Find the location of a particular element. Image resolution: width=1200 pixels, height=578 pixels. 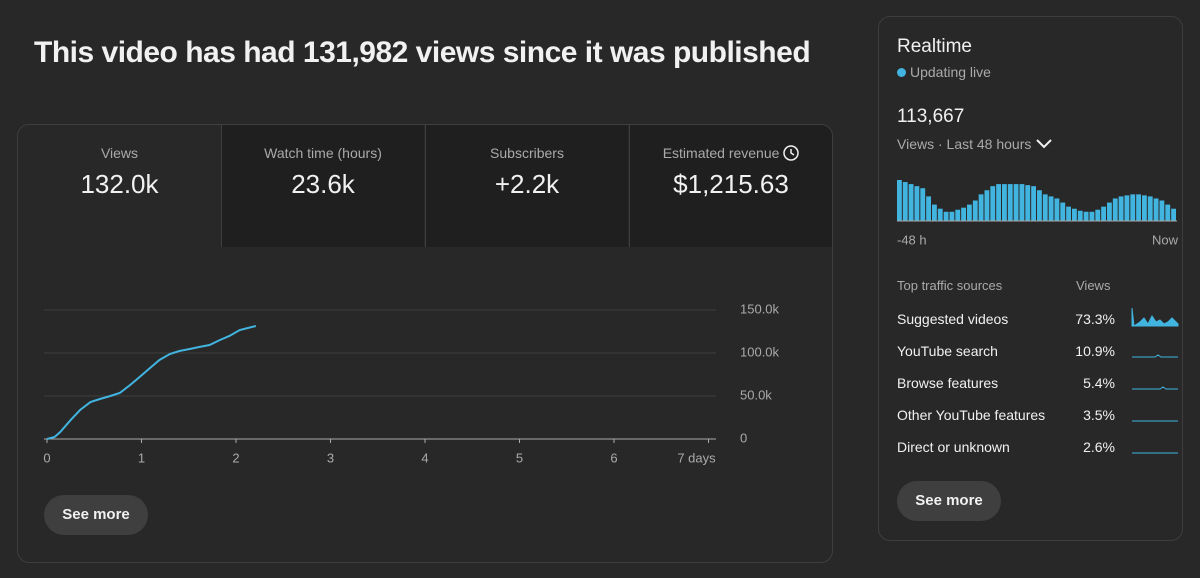

x-tick-label: 7 days is located at coordinates (696, 457).